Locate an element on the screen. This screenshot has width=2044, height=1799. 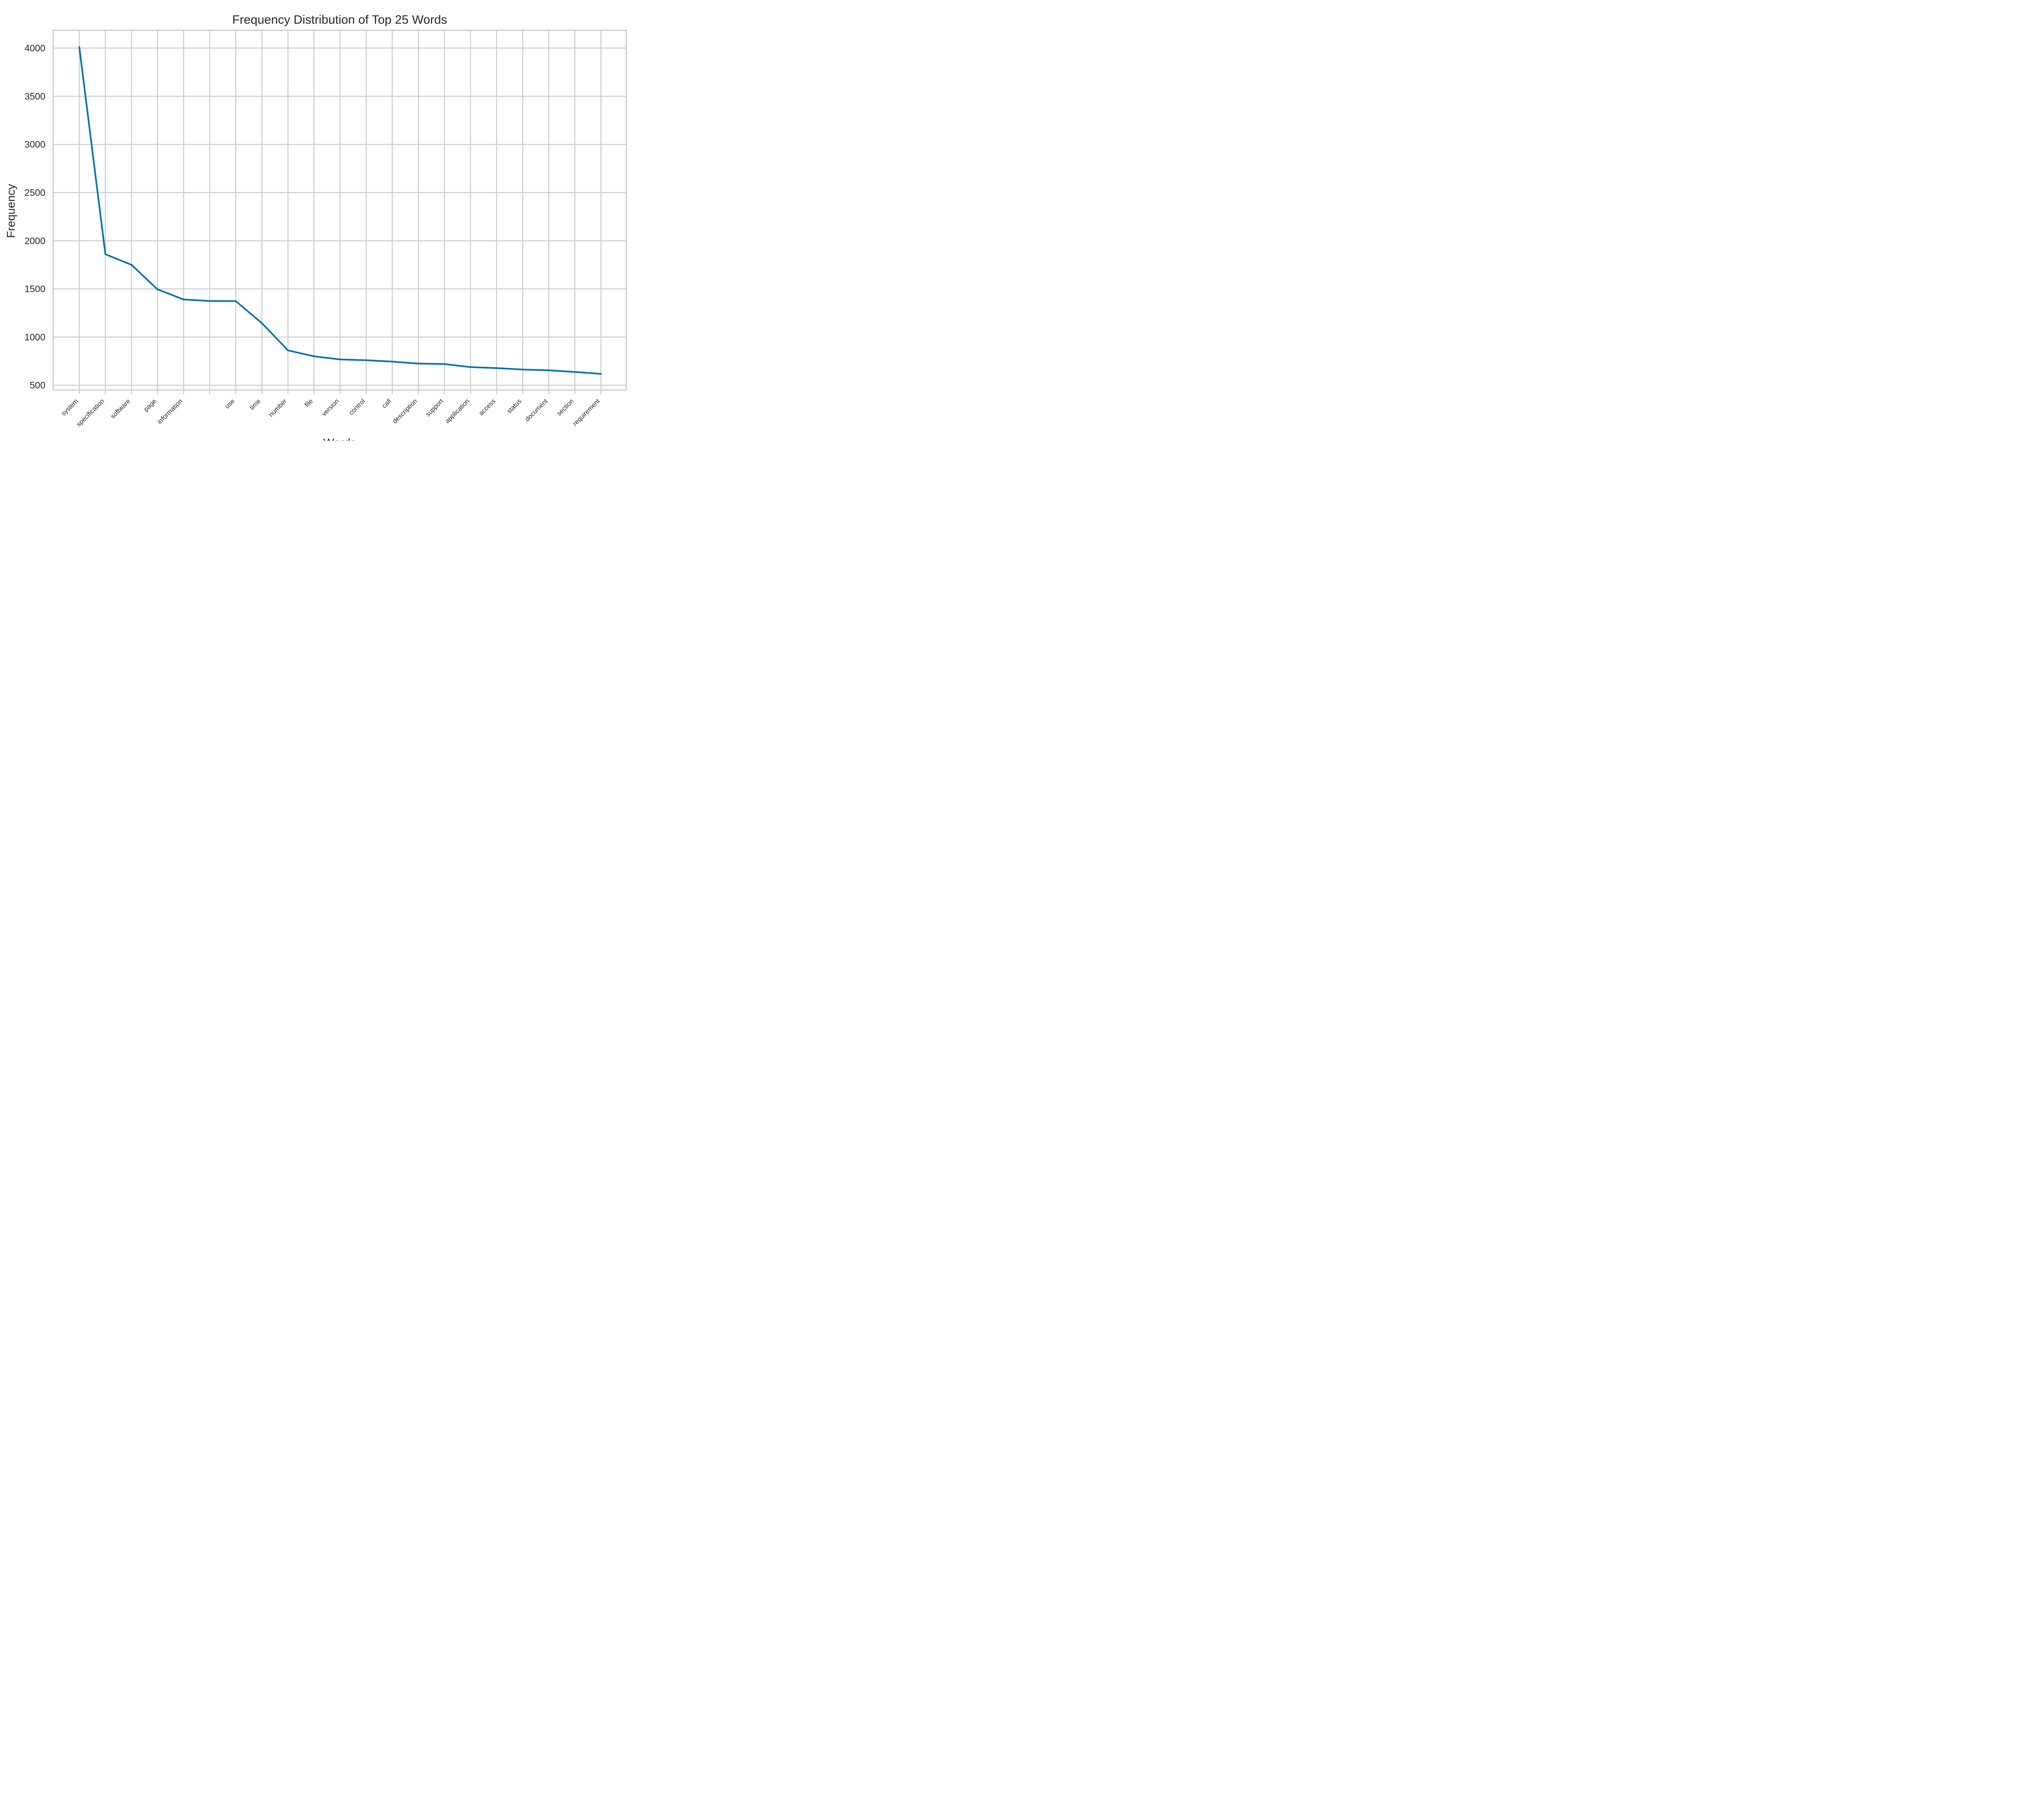
x-tick-label: document is located at coordinates (537, 410).